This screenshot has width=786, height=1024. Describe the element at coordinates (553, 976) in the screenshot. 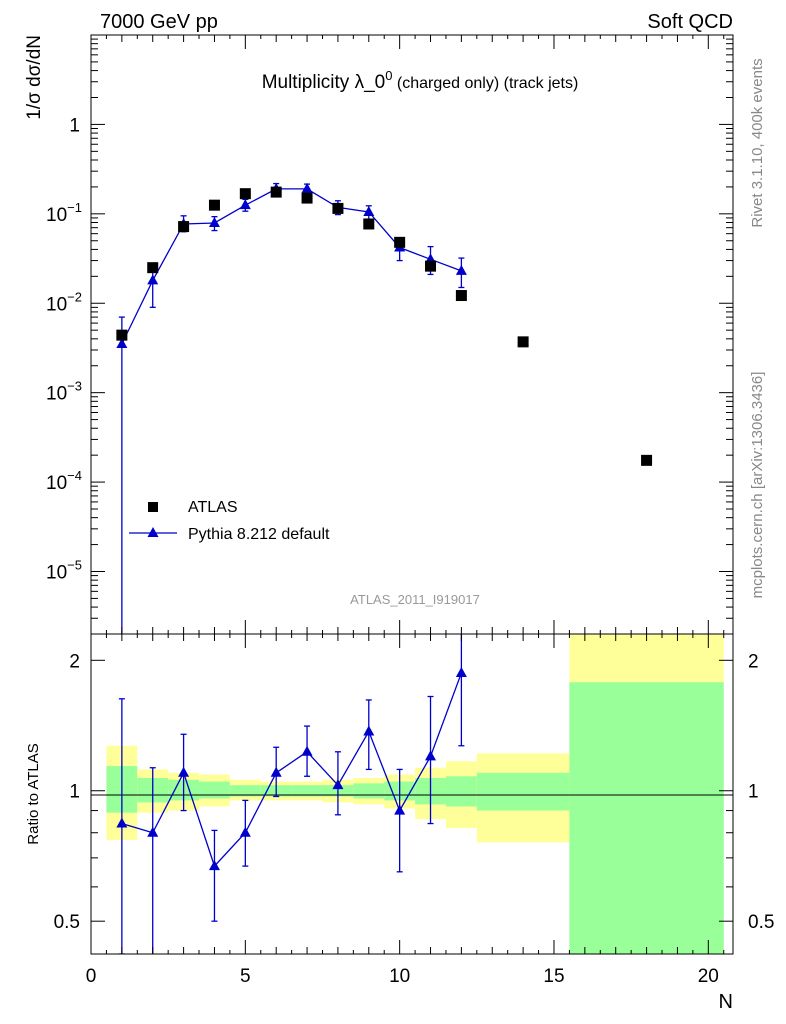

I see `x-tick-label: 15` at that location.